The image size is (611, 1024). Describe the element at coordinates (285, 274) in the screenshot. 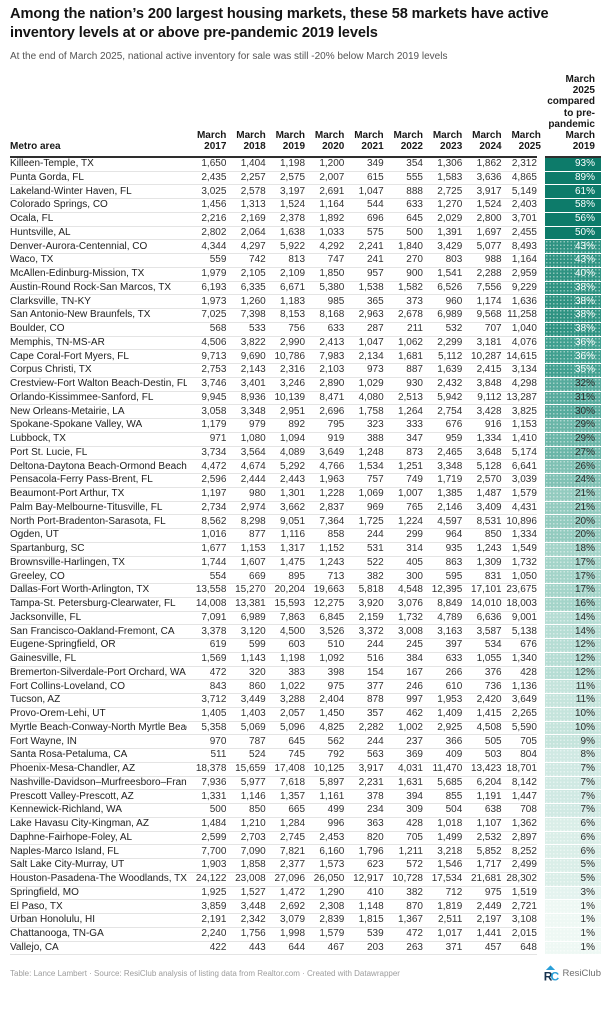

I see `value-cell: 2,109` at that location.